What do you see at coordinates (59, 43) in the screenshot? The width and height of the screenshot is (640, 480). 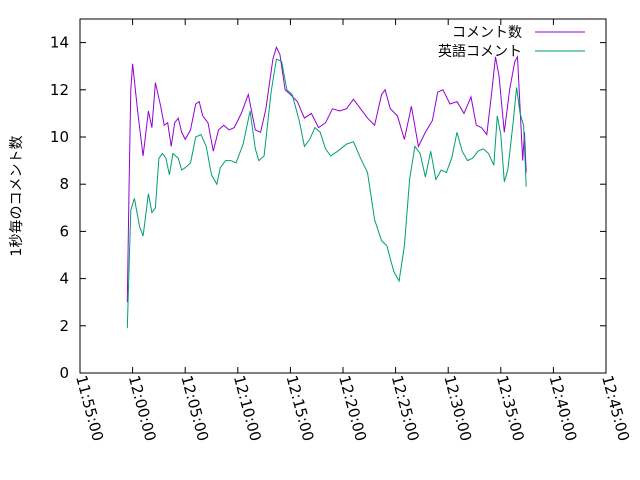 I see `y-tick-label: 14` at bounding box center [59, 43].